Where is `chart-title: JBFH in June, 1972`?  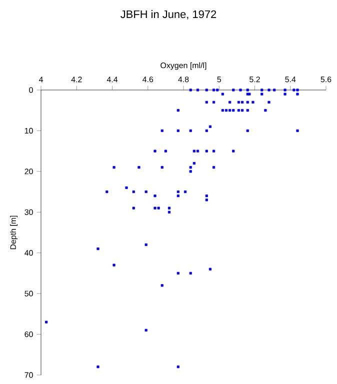
chart-title: JBFH in June, 1972 is located at coordinates (168, 15).